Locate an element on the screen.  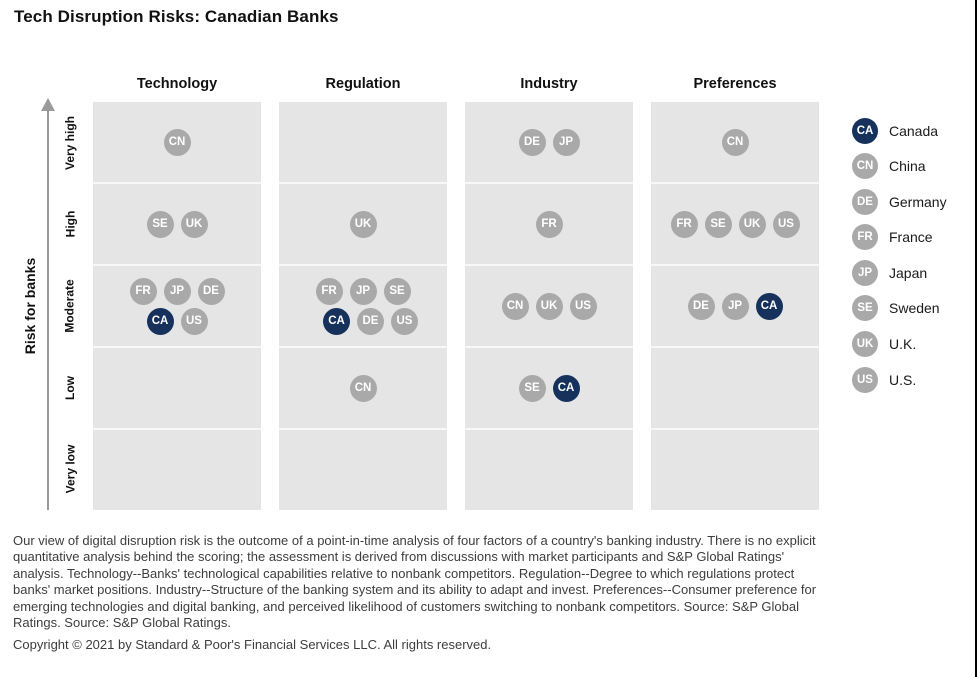
cell-regulation-high: UK is located at coordinates (363, 223).